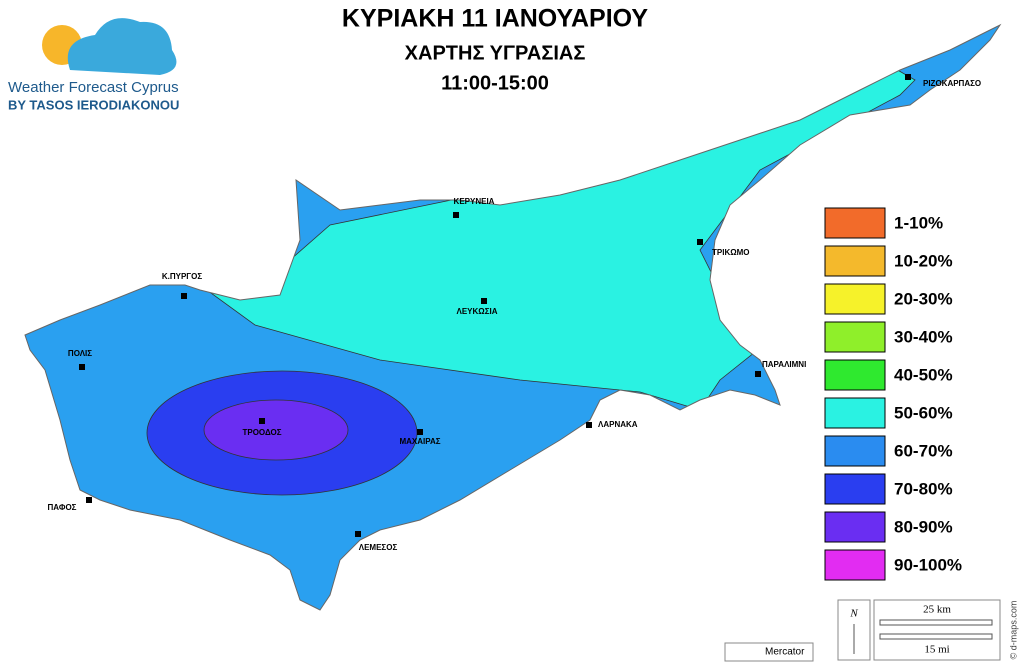  Describe the element at coordinates (618, 424) in the screenshot. I see `city-label: ΛΑΡΝΑΚΑ` at that location.